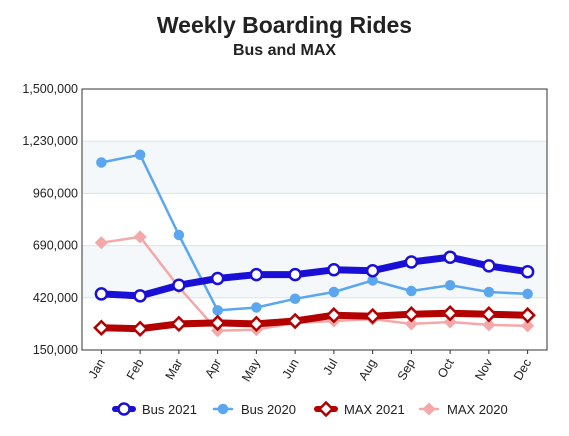 This screenshot has width=569, height=436. I want to click on y-tick-label: 1,500,000, so click(50, 89).